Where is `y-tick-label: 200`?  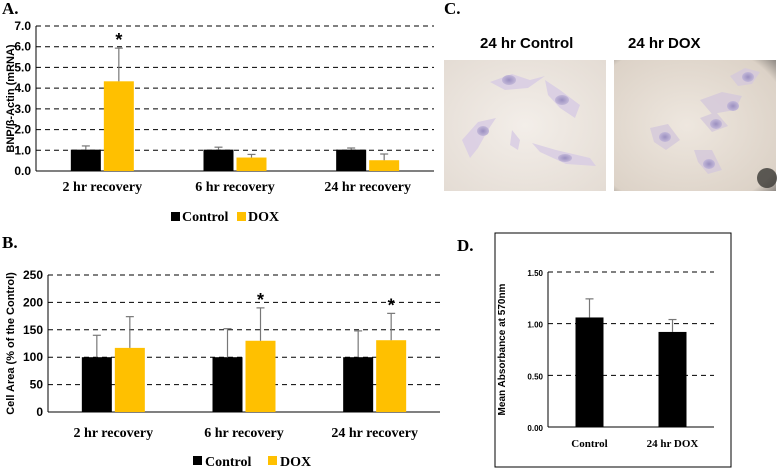 y-tick-label: 200 is located at coordinates (33, 302).